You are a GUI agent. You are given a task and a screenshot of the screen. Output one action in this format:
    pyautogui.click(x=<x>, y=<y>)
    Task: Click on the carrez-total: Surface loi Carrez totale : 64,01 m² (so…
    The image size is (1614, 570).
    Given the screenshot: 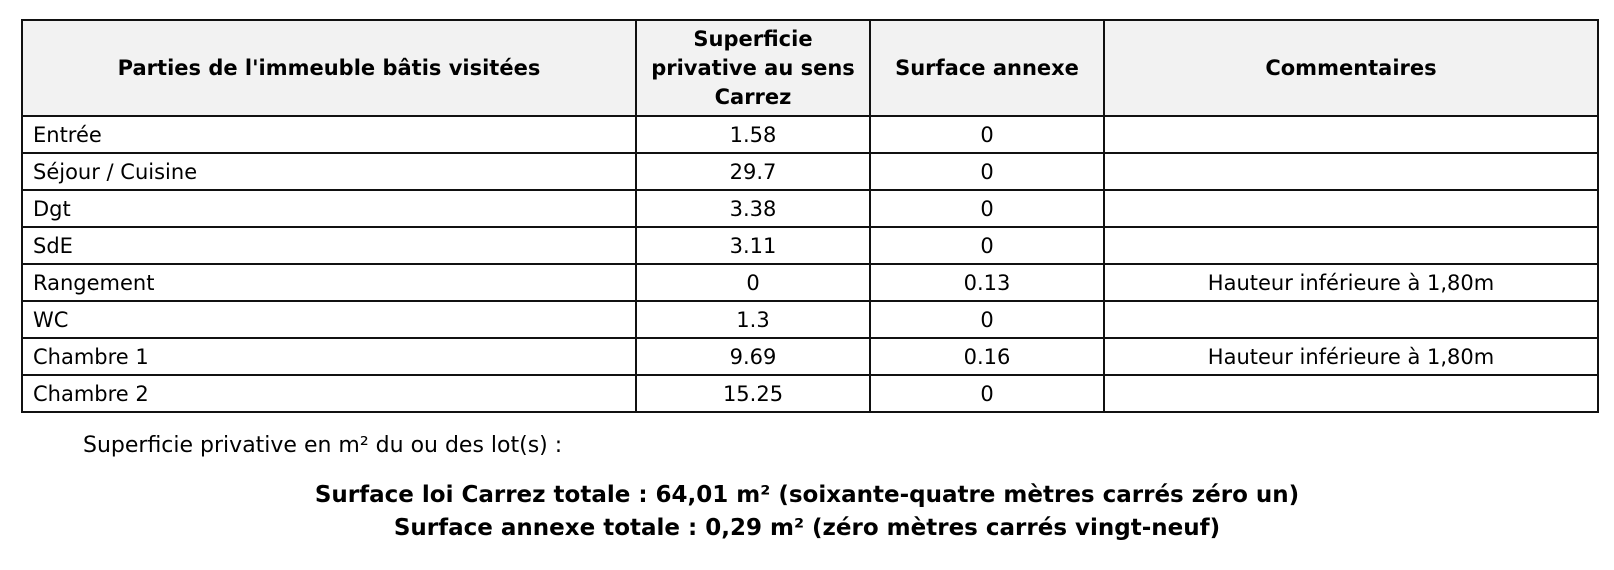 What is the action you would take?
    pyautogui.click(x=807, y=495)
    